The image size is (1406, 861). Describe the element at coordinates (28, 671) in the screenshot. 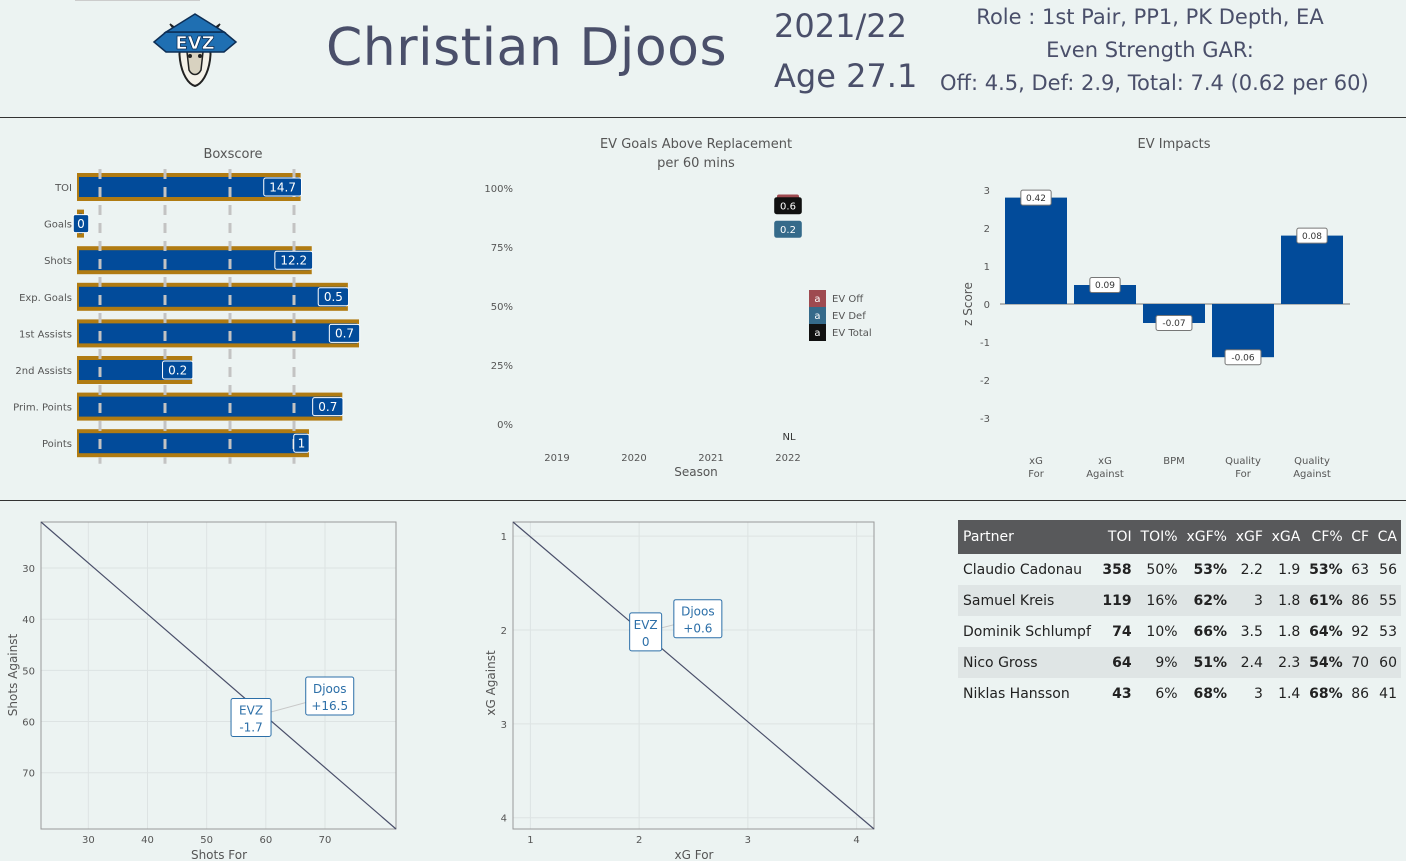

I see `ytick: 50` at that location.